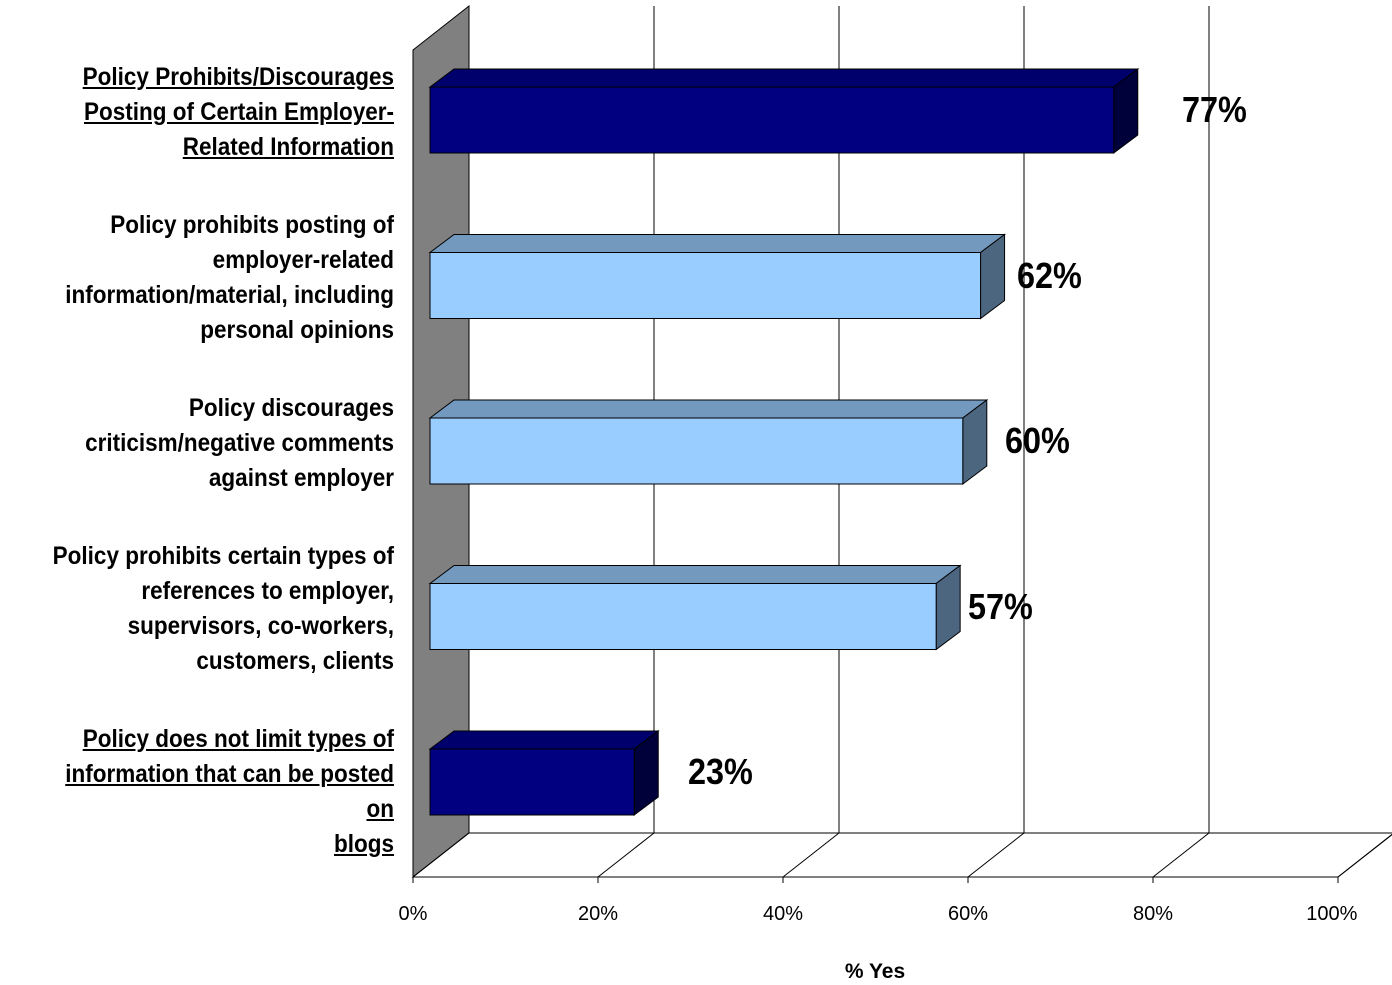 Image resolution: width=1392 pixels, height=985 pixels. What do you see at coordinates (261, 625) in the screenshot?
I see `category-label-line: supervisors, co-workers,` at bounding box center [261, 625].